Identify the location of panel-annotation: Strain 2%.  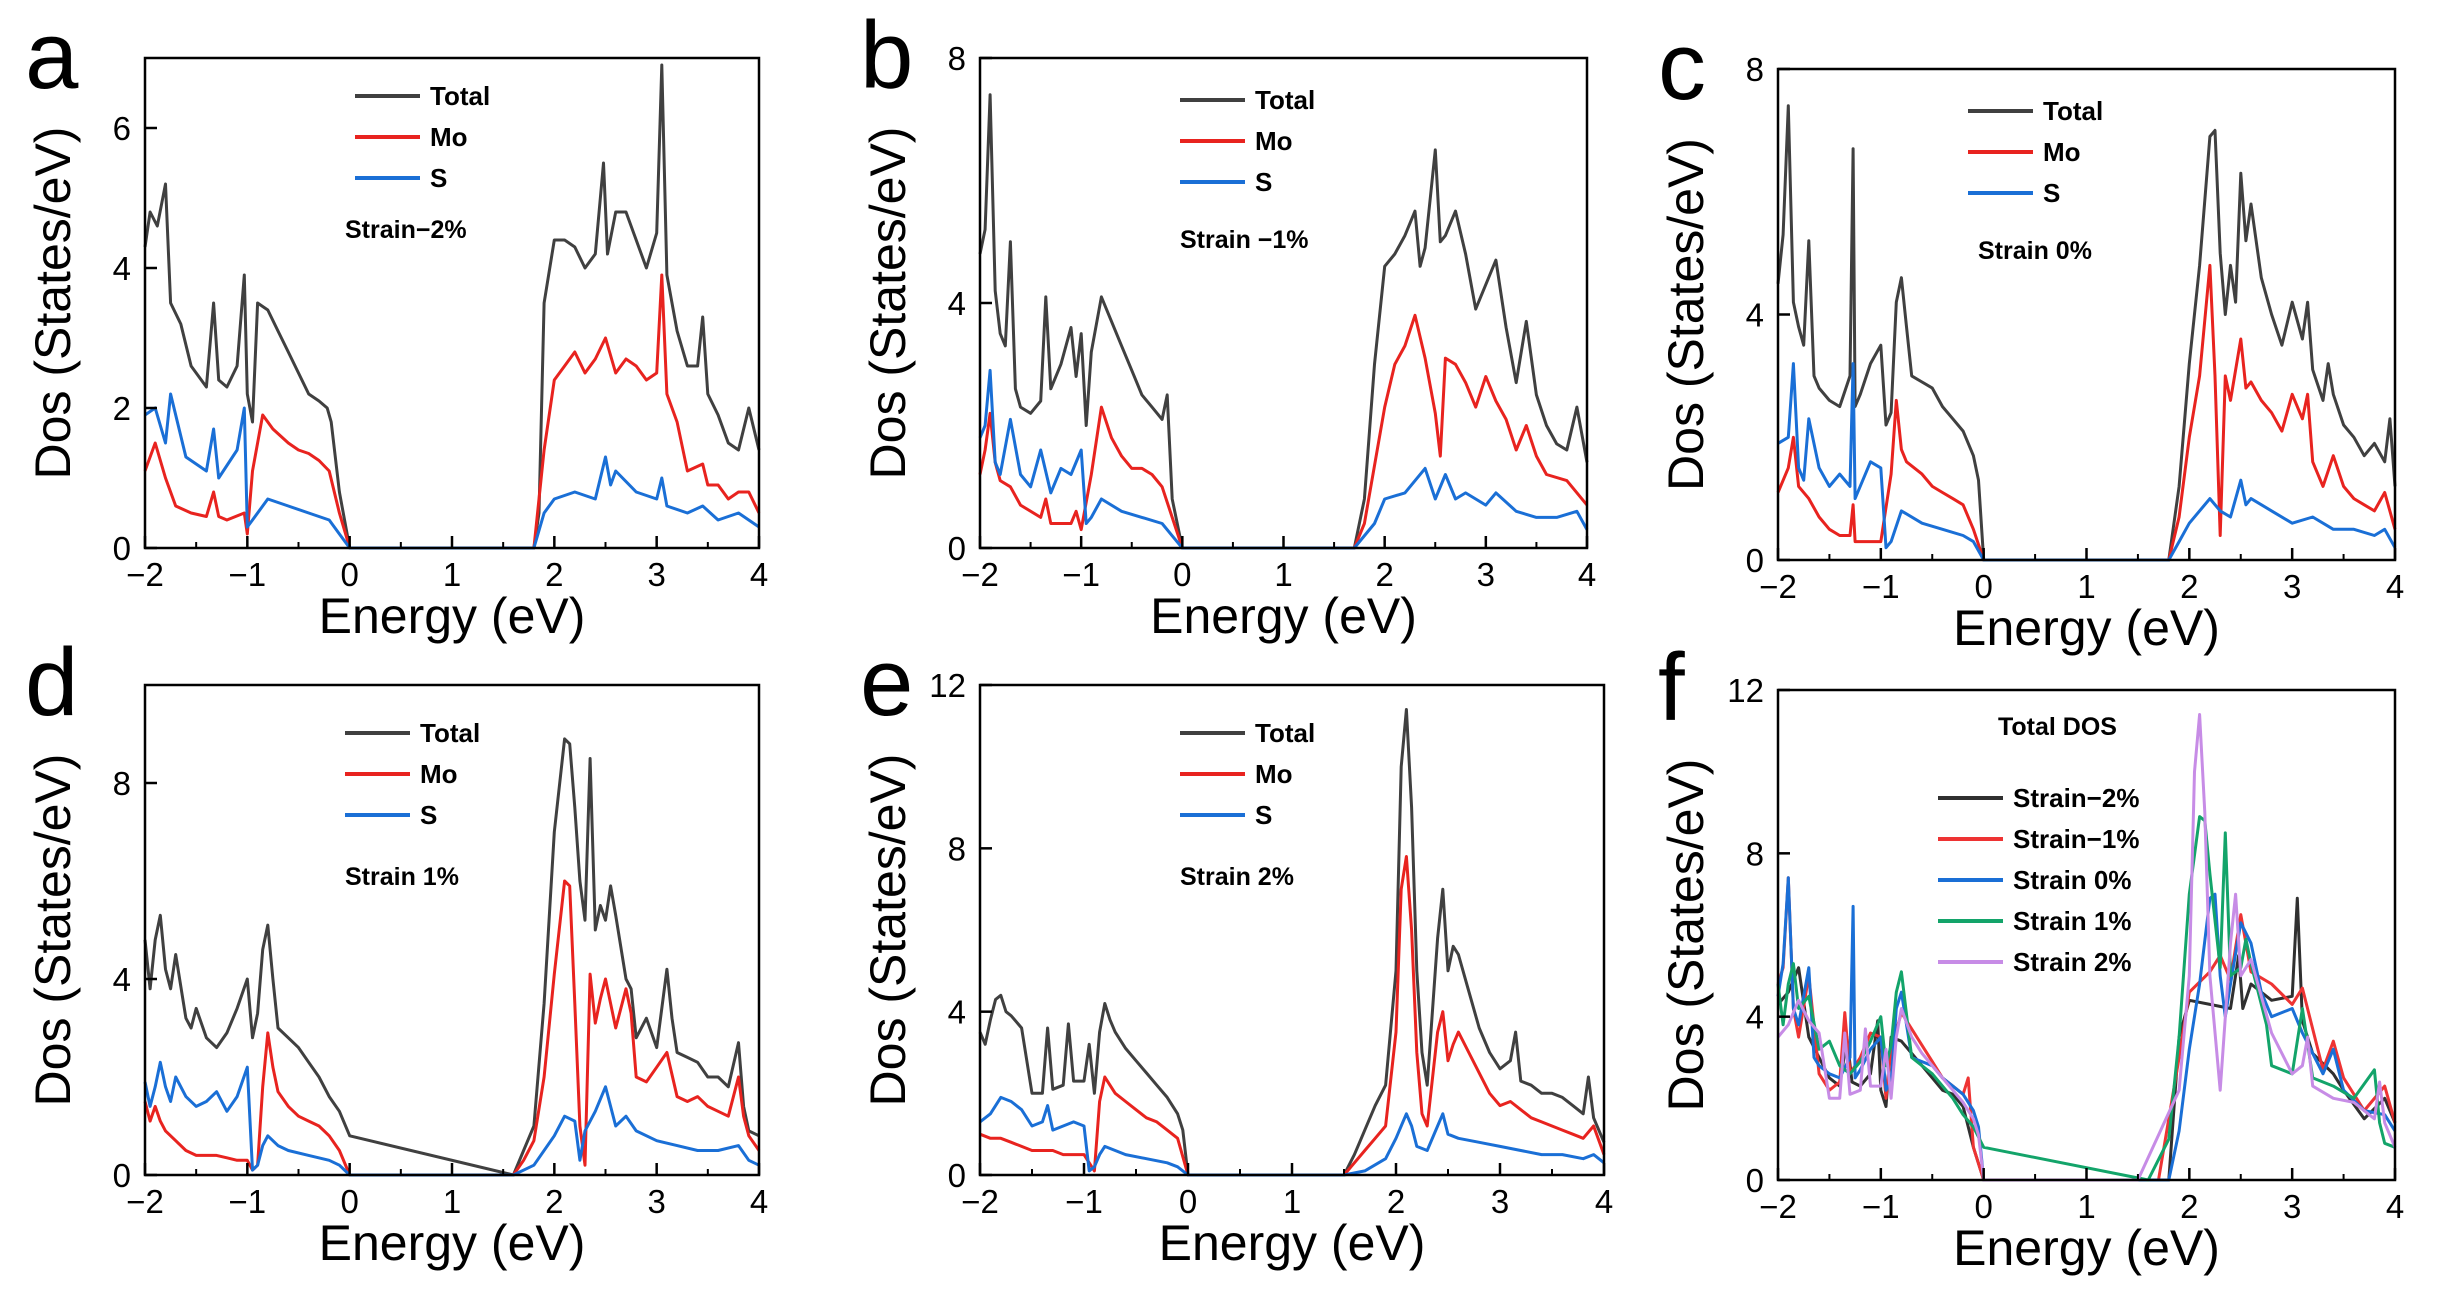
(1237, 877).